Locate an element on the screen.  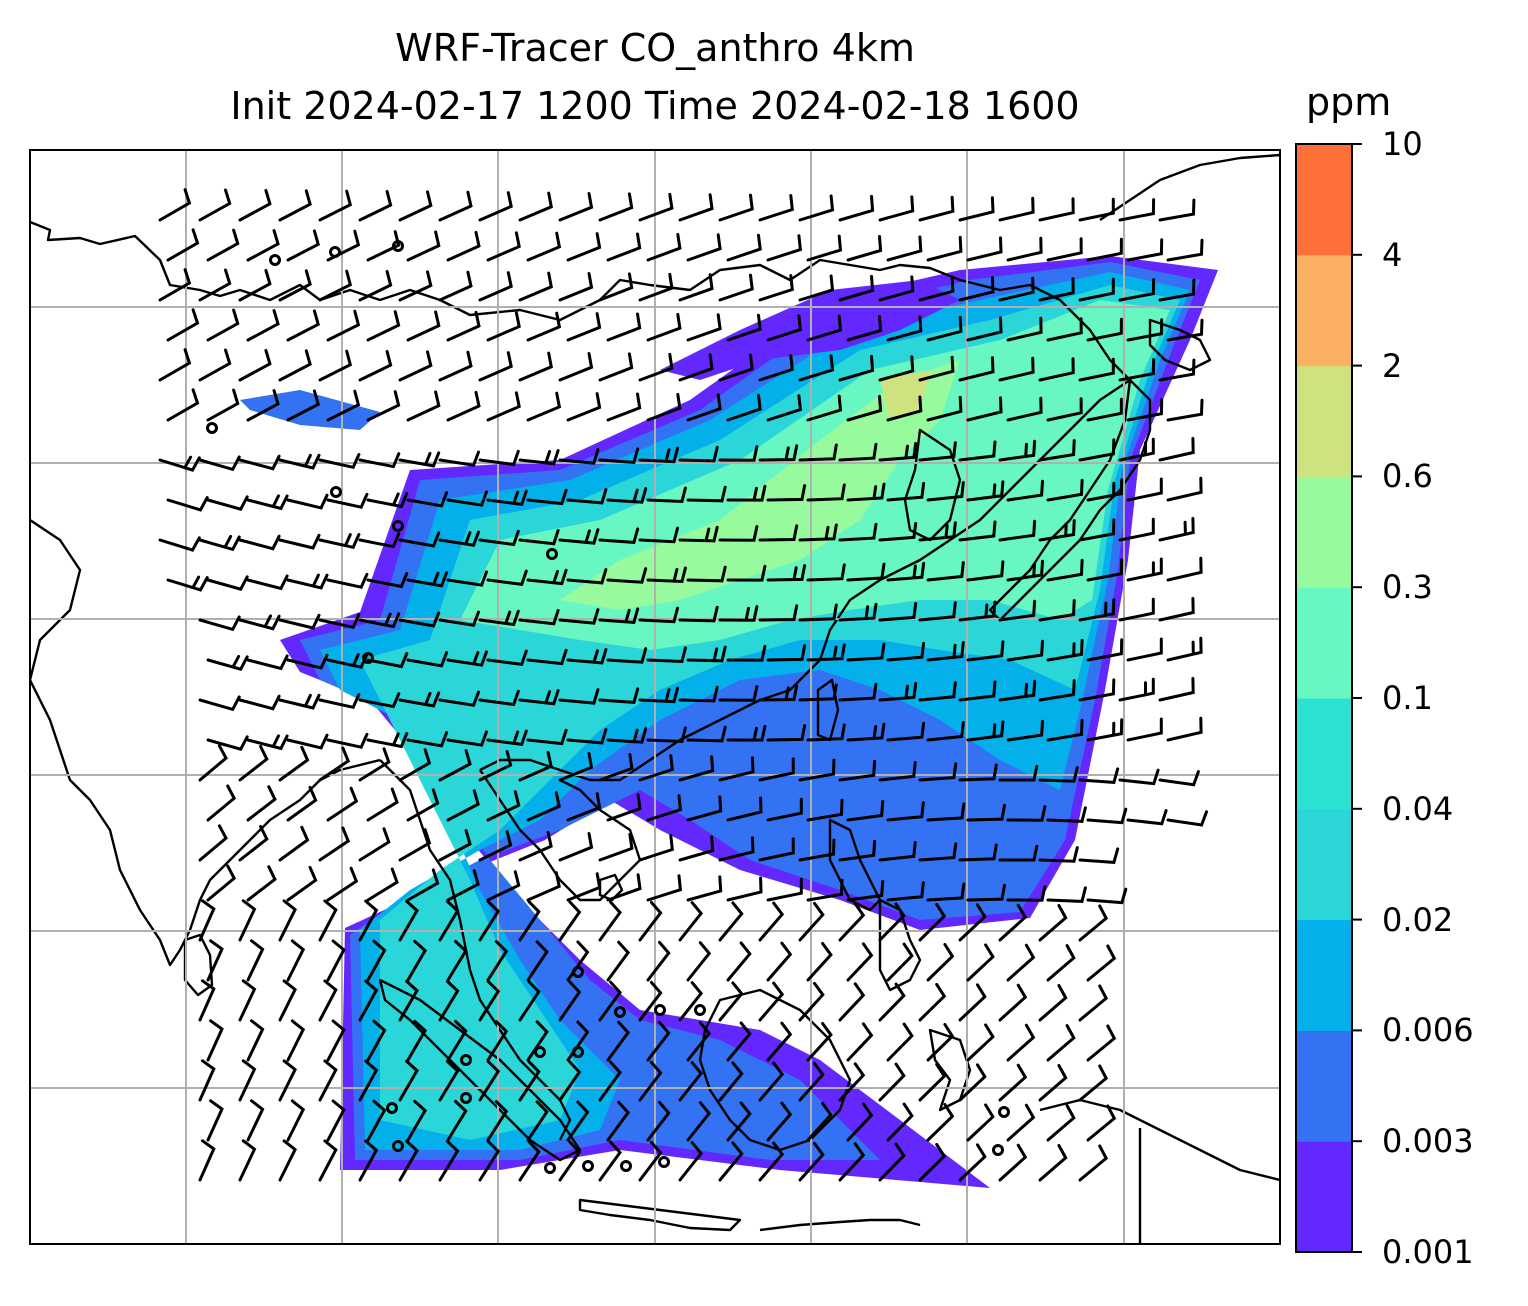
coastline-lesser-sunda is located at coordinates (840, 1225).